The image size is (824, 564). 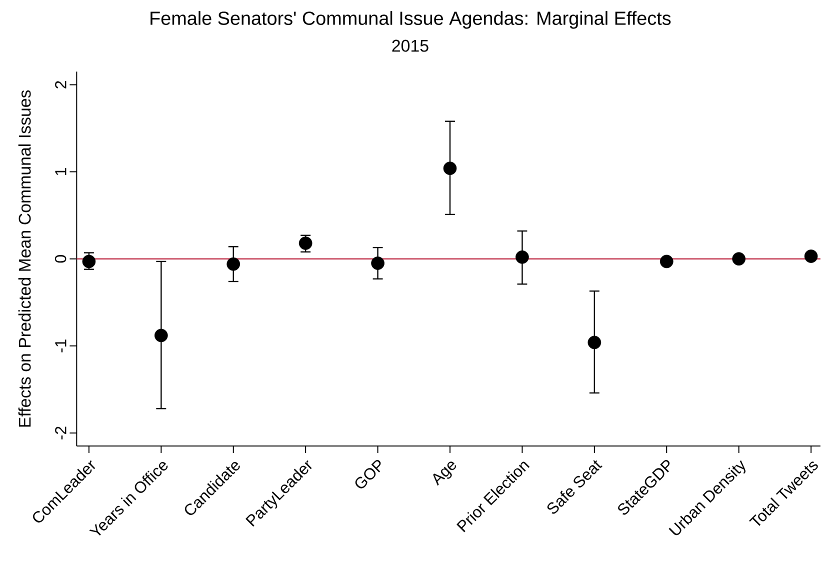 What do you see at coordinates (60, 346) in the screenshot?
I see `y-tick-label: -1` at bounding box center [60, 346].